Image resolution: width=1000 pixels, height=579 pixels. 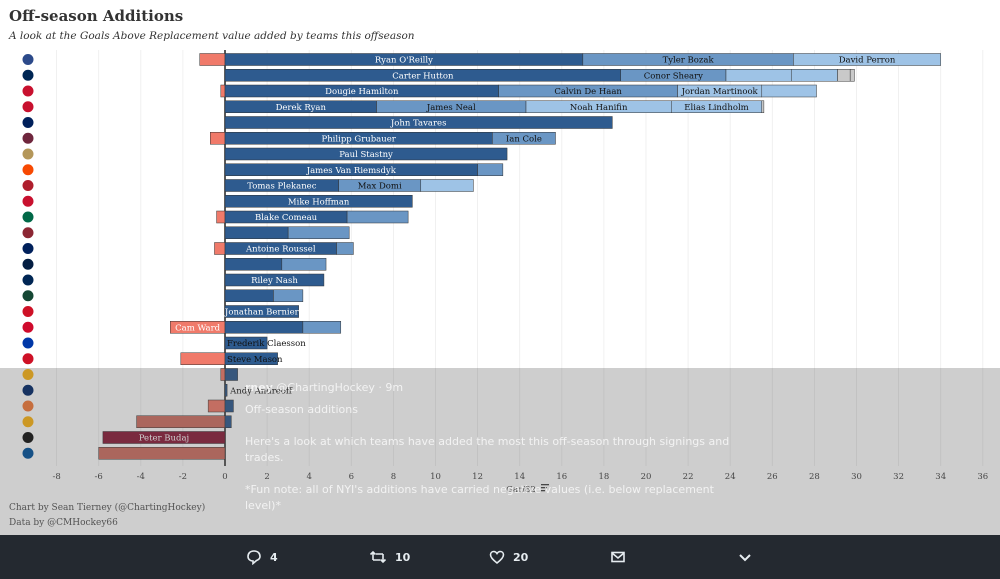 I want to click on x-tick-label: 30, so click(x=856, y=477).